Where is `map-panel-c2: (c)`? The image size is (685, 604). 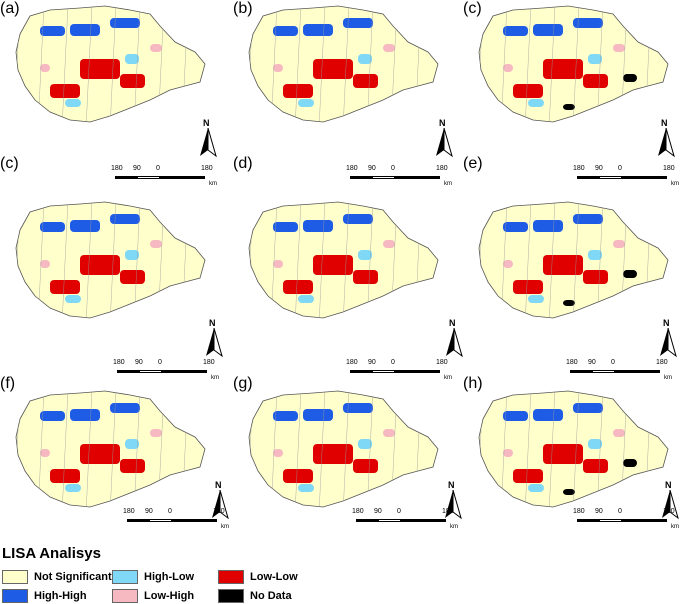
map-panel-c2: (c) is located at coordinates (110, 245).